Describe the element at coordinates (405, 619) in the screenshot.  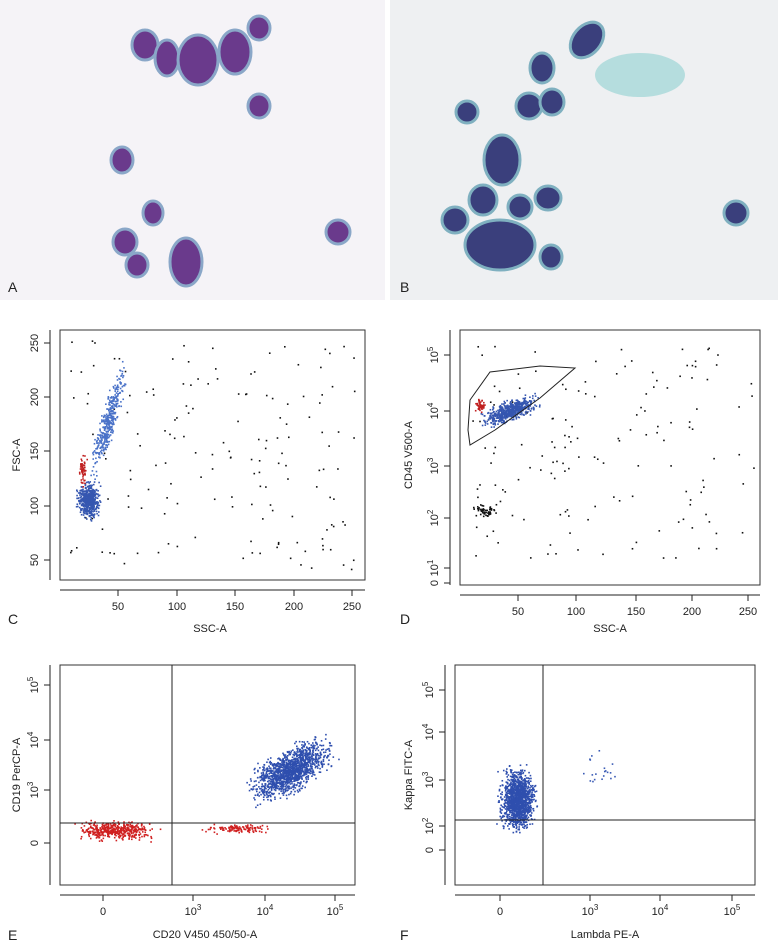
I see `panel-letter: D` at that location.